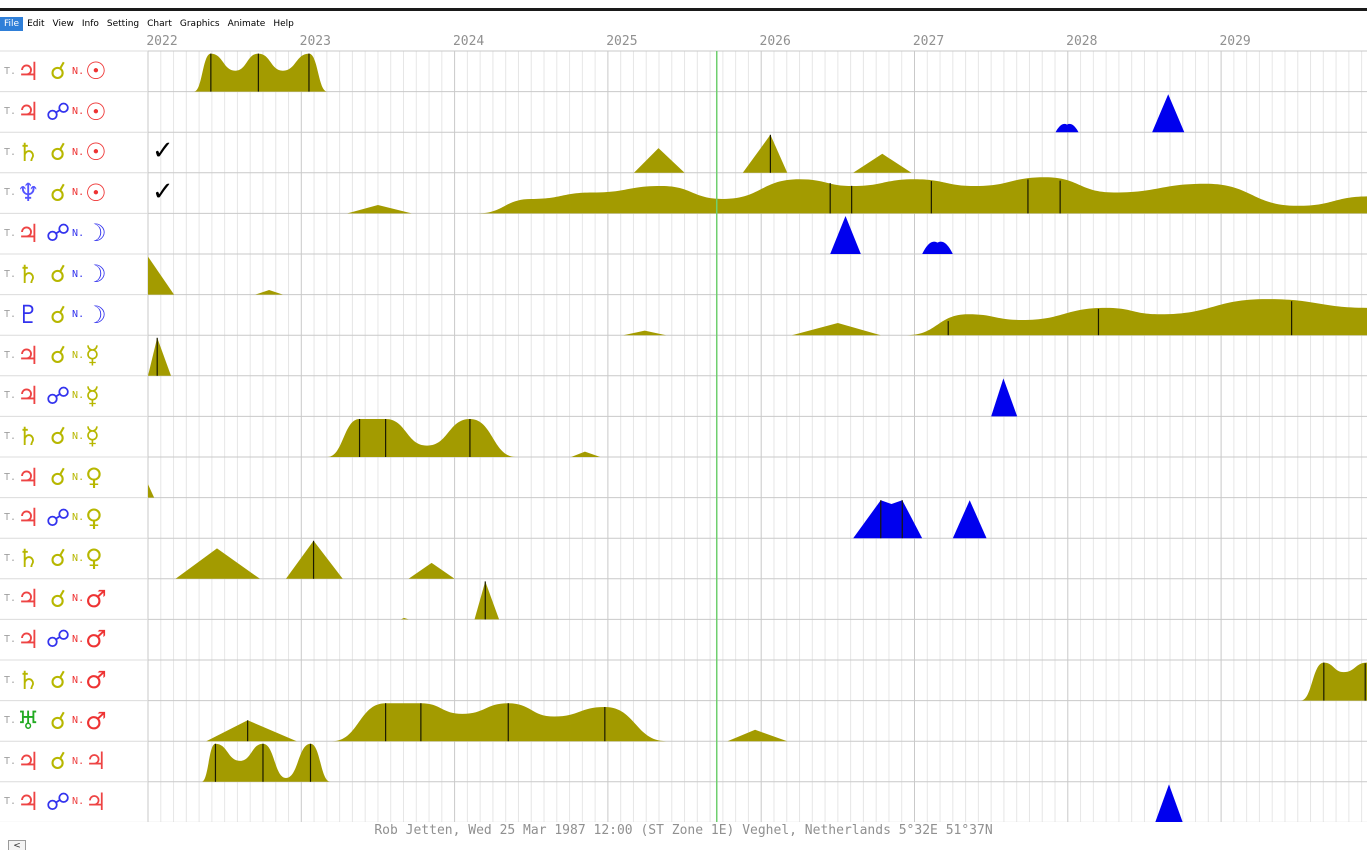 The height and width of the screenshot is (851, 1367). What do you see at coordinates (57, 761) in the screenshot?
I see `transit-row-label: T. ♃ ☌ N. ♃` at bounding box center [57, 761].